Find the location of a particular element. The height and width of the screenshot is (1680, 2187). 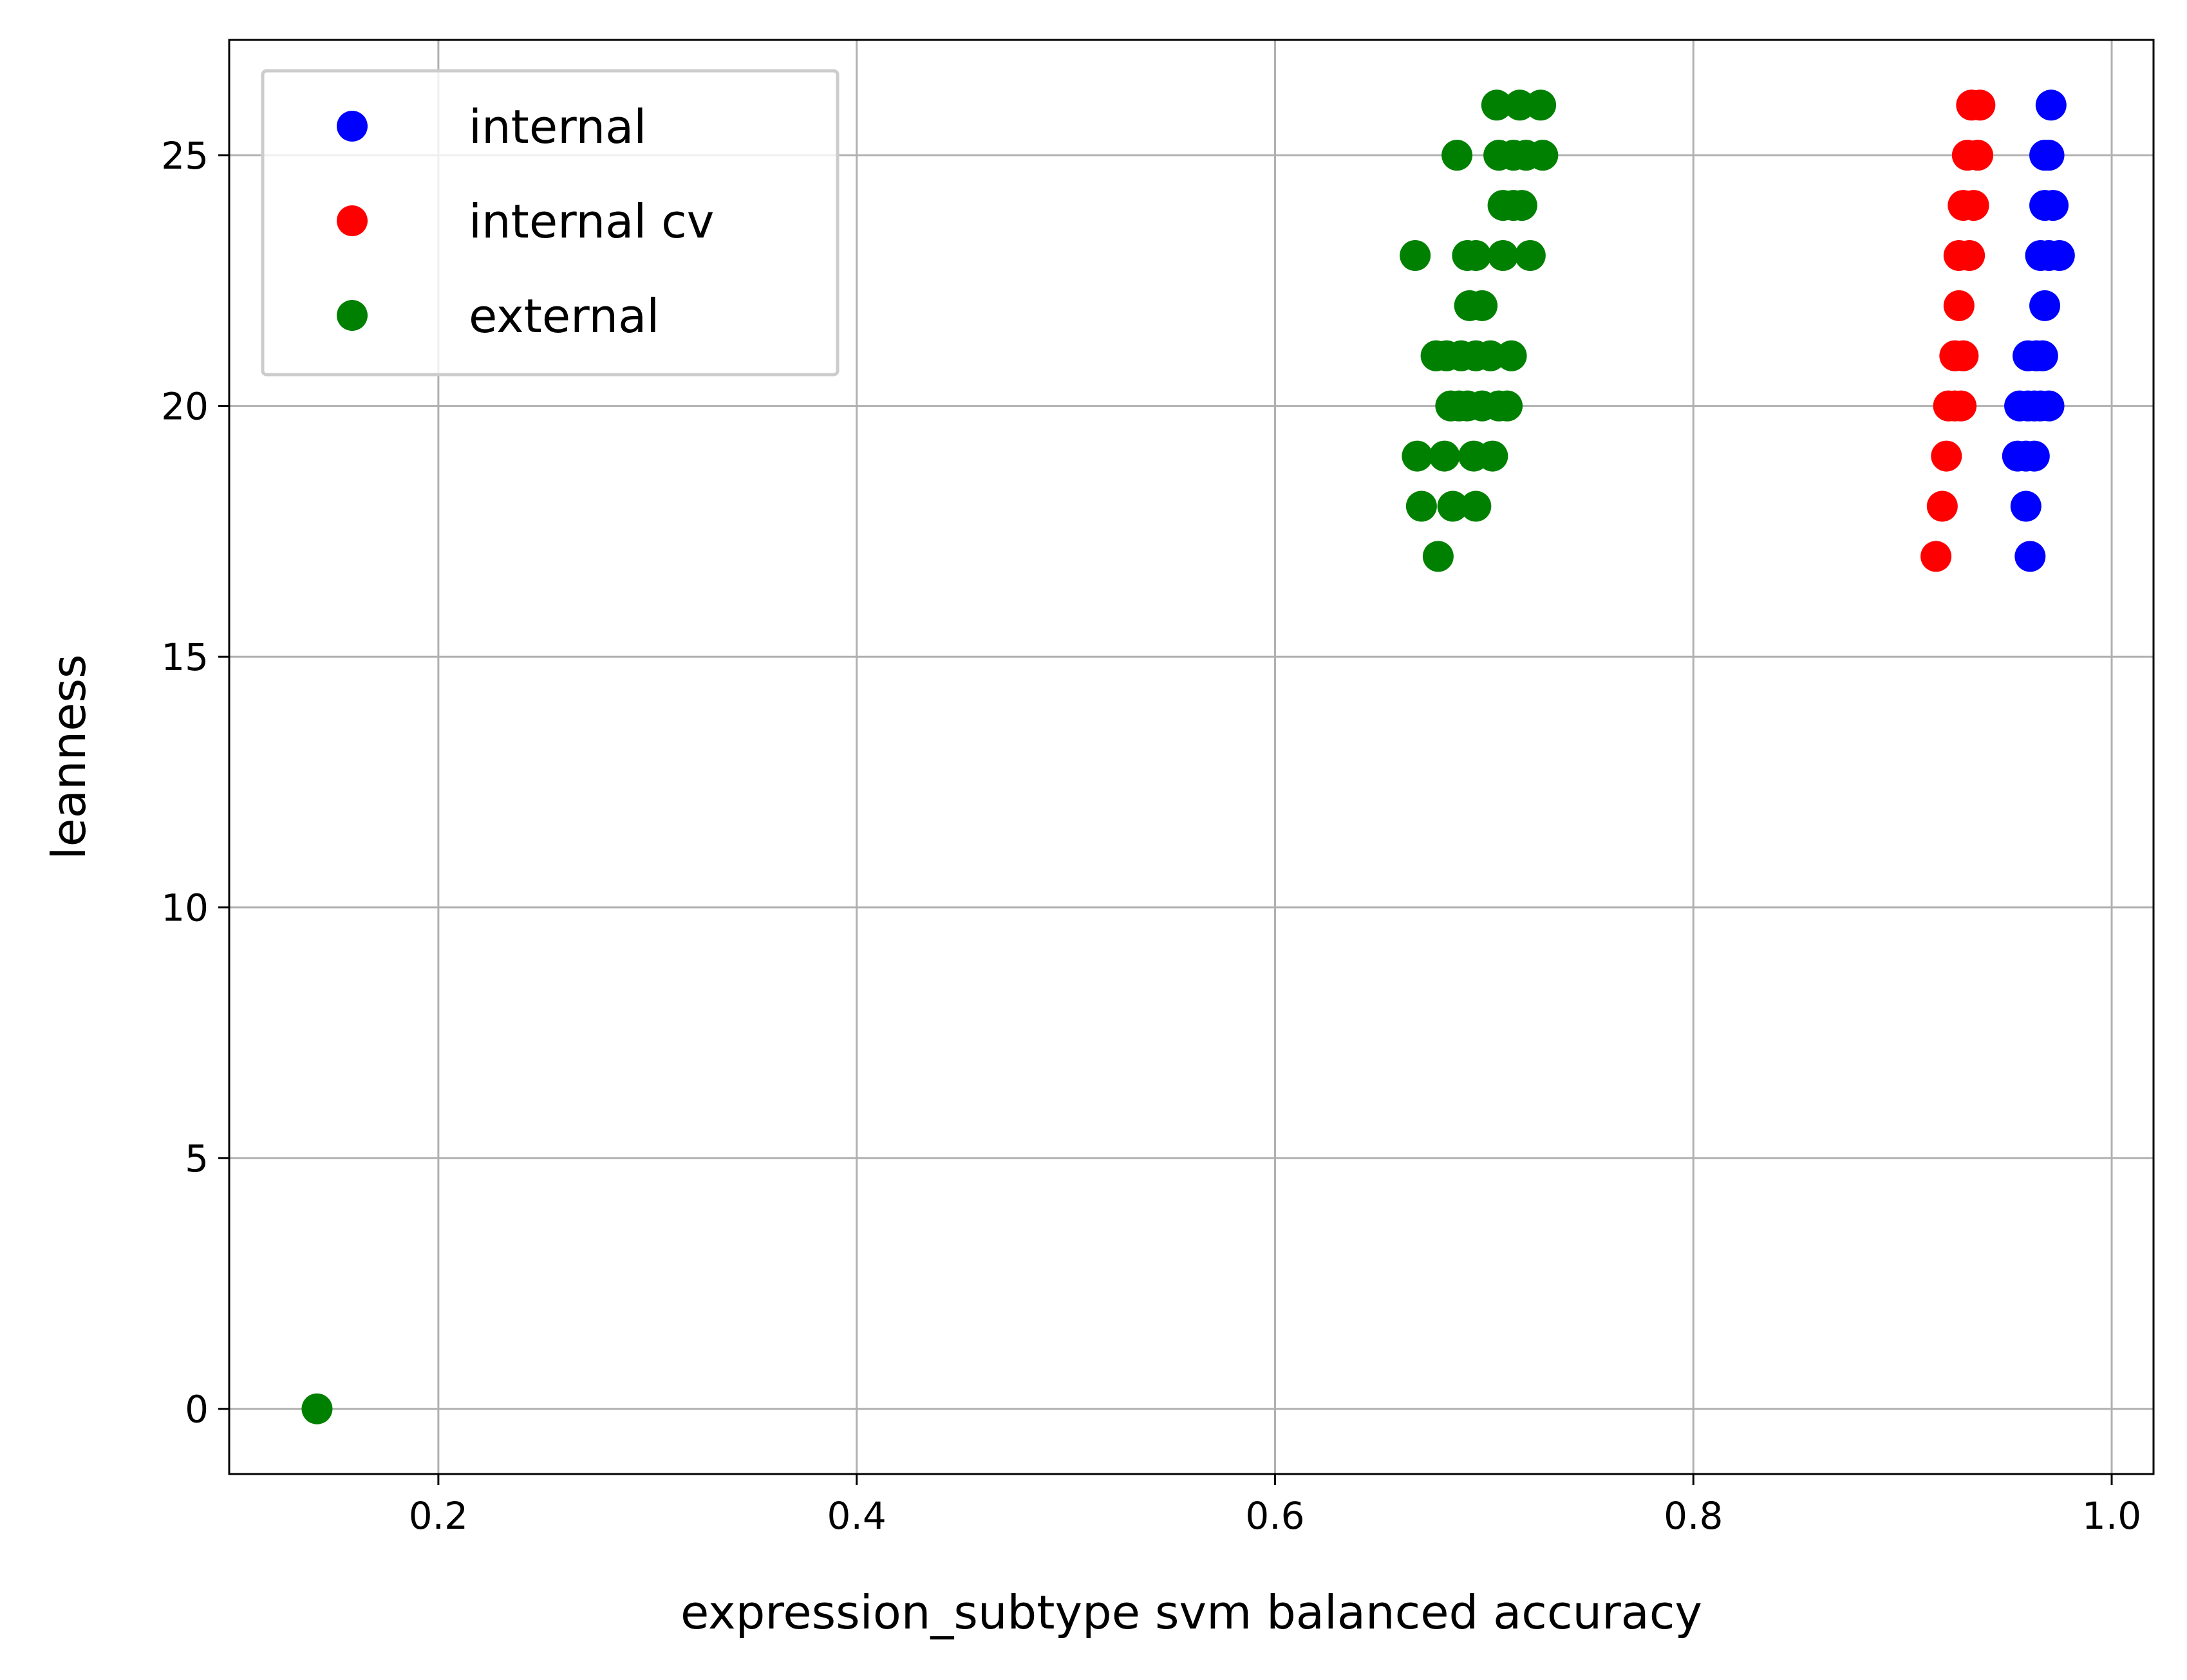

legend-label-external: external is located at coordinates (564, 316).